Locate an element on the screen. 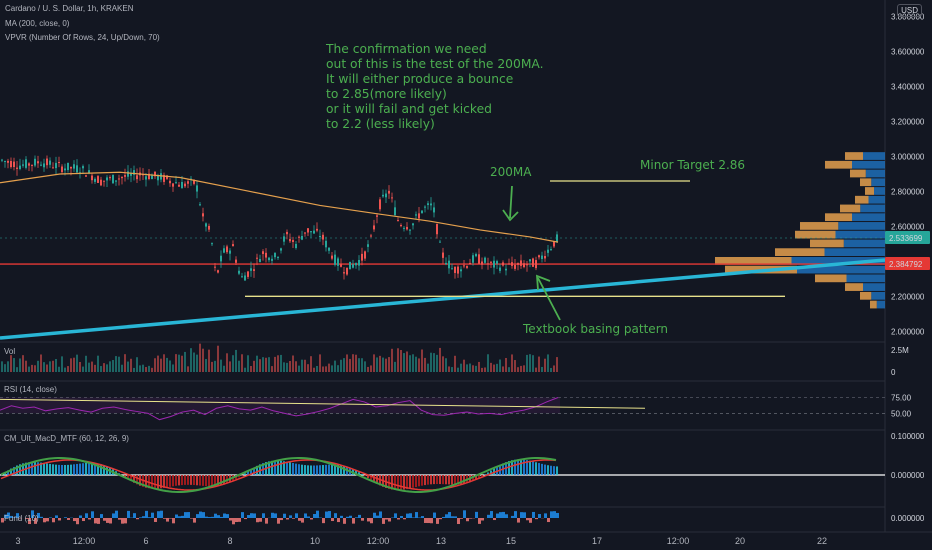 Image resolution: width=932 pixels, height=550 pixels. price-tick-label: 3.600000 is located at coordinates (908, 52).